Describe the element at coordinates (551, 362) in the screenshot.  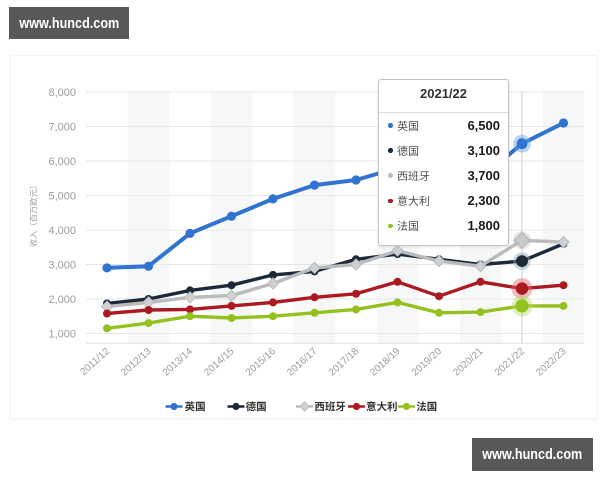
I see `svg-text: 2022/23` at that location.